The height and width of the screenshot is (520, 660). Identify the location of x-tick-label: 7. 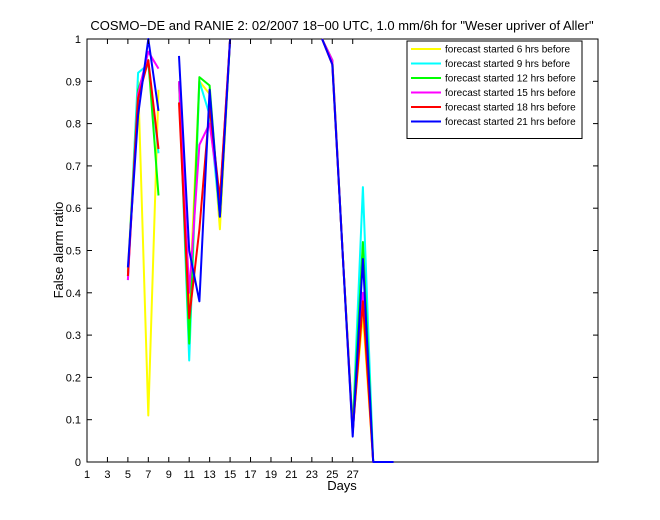
(148, 475).